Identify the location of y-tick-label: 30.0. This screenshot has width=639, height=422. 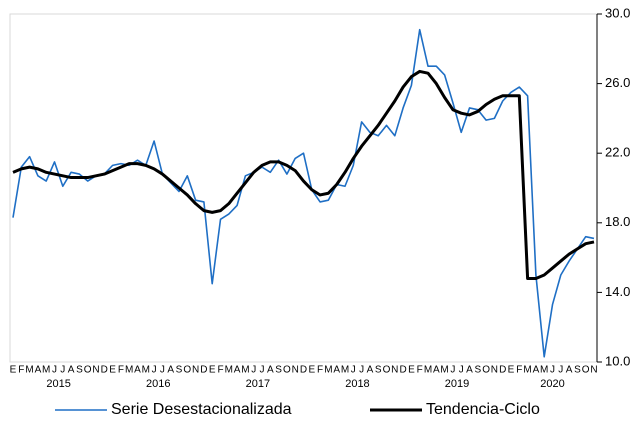
(617, 12).